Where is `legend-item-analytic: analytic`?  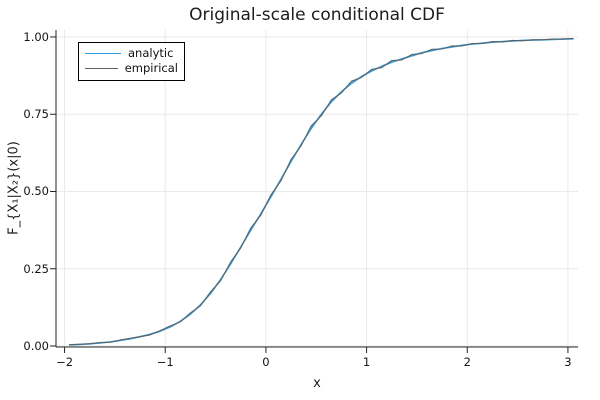 legend-item-analytic: analytic is located at coordinates (131, 53).